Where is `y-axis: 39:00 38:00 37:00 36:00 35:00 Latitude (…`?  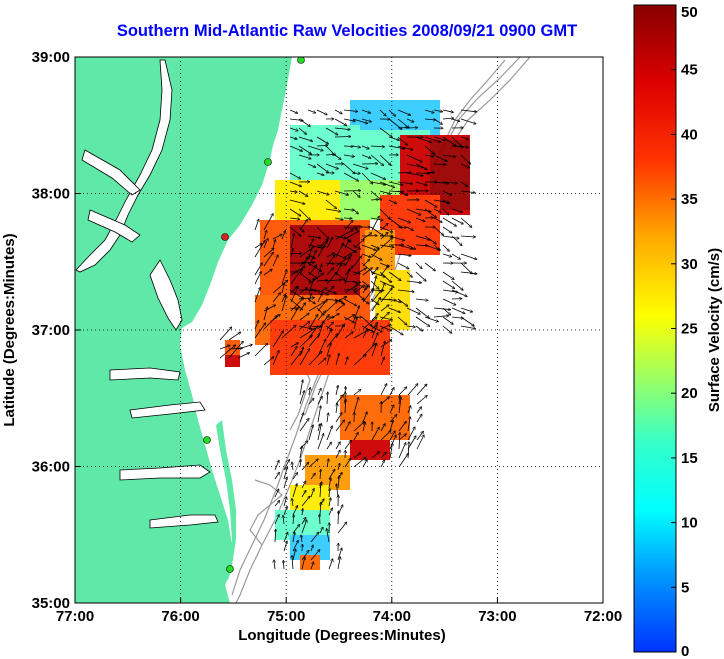
y-axis: 39:00 38:00 37:00 36:00 35:00 Latitude (… is located at coordinates (41, 330).